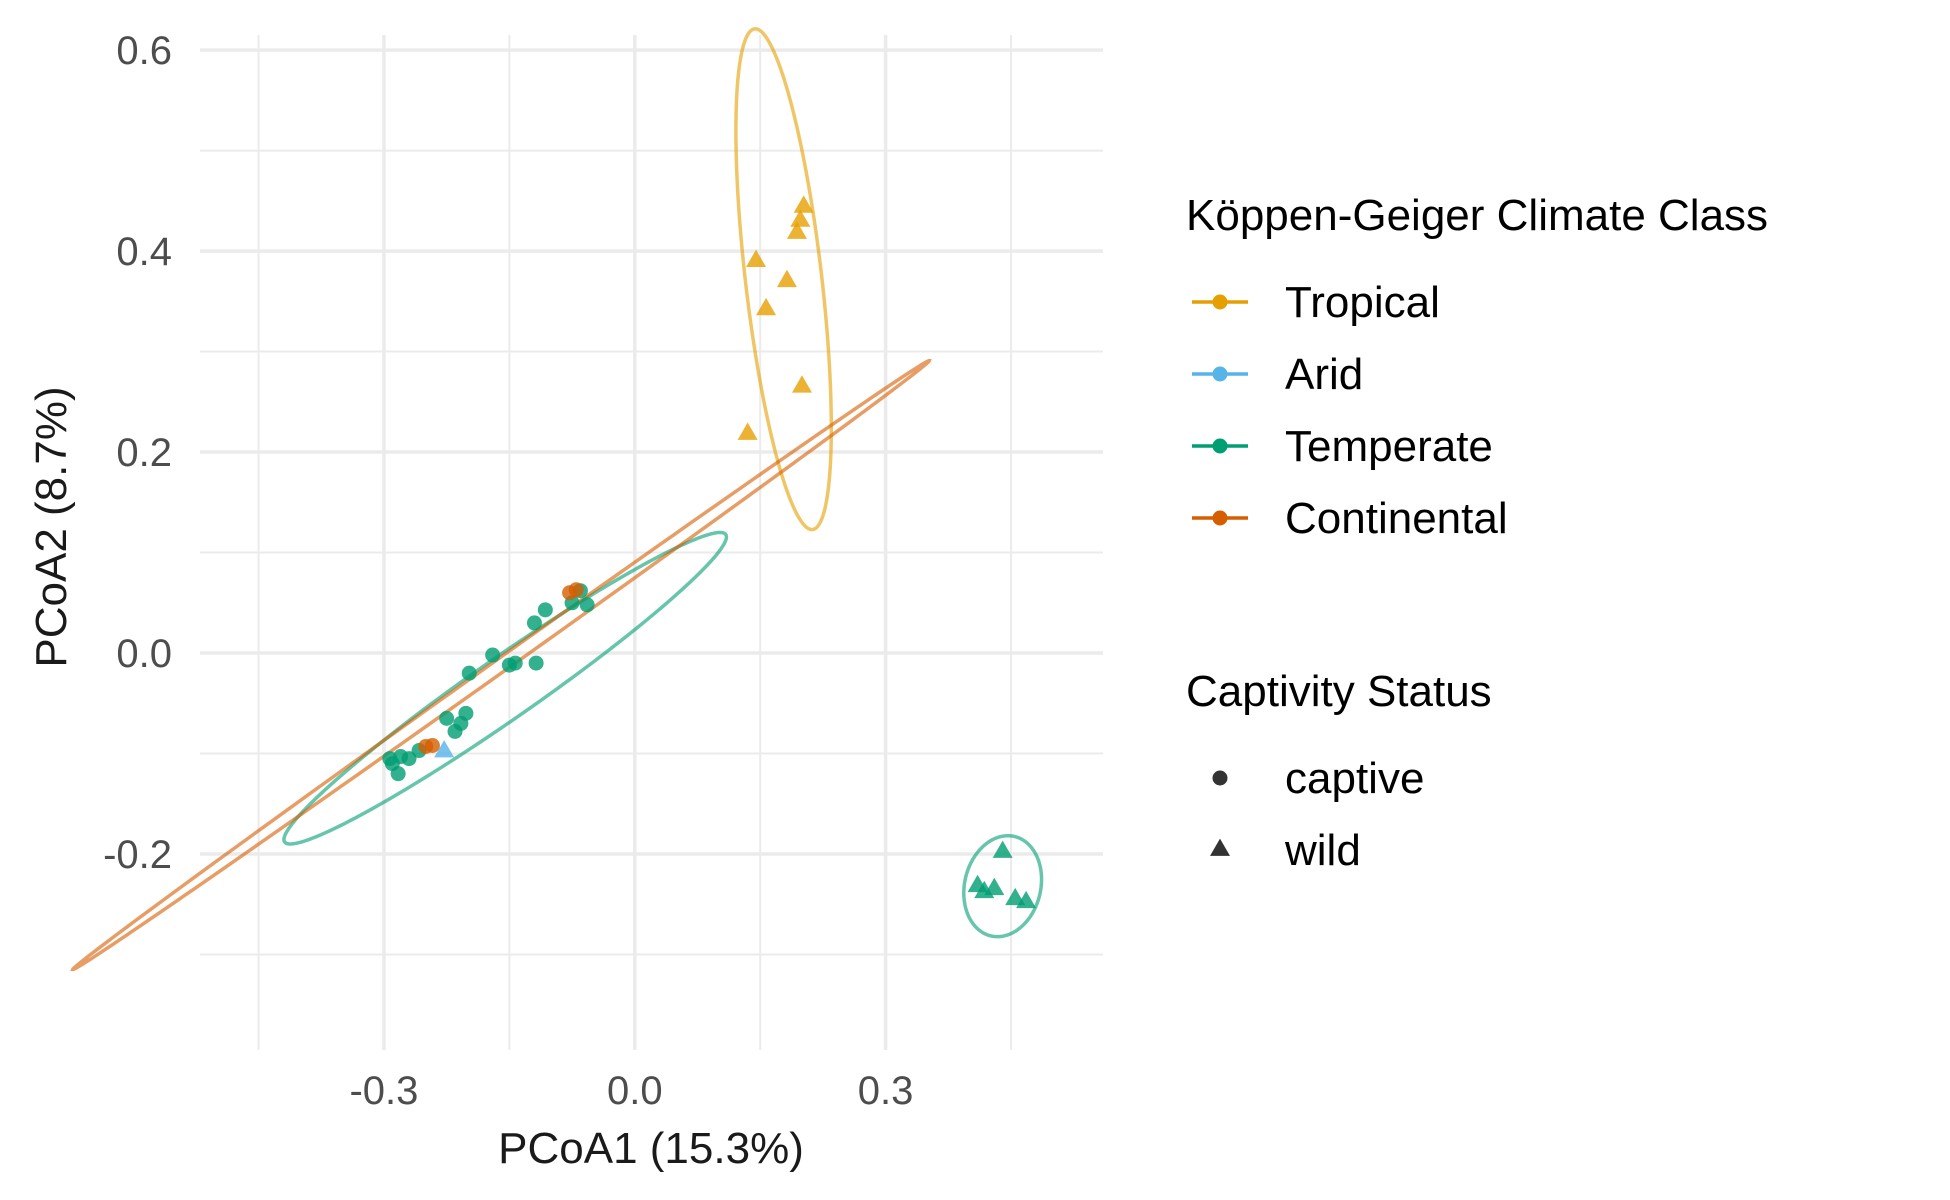  Describe the element at coordinates (651, 1148) in the screenshot. I see `x-axis-title: PCoA1 (15.3%)` at that location.